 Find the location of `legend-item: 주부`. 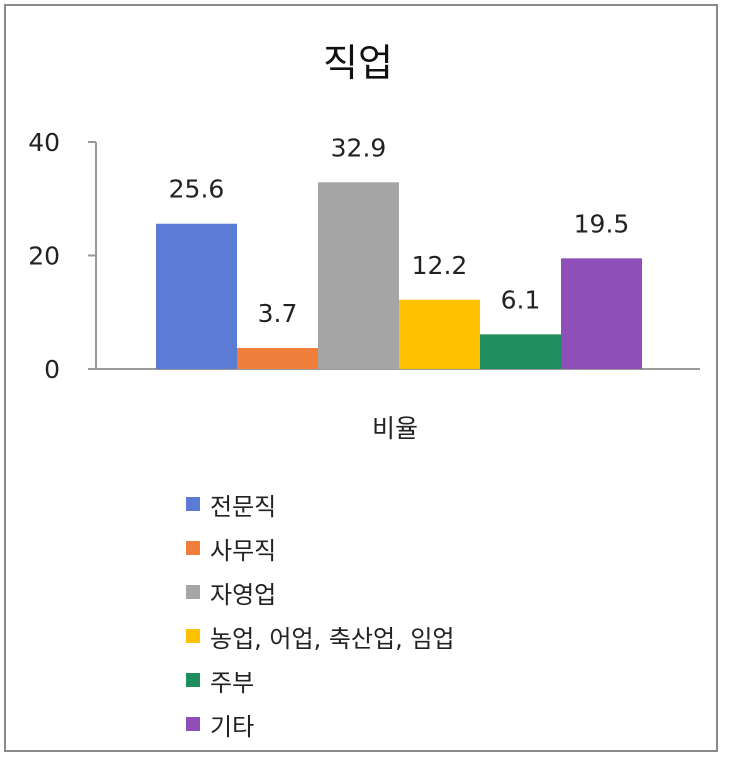

legend-item: 주부 is located at coordinates (320, 680).